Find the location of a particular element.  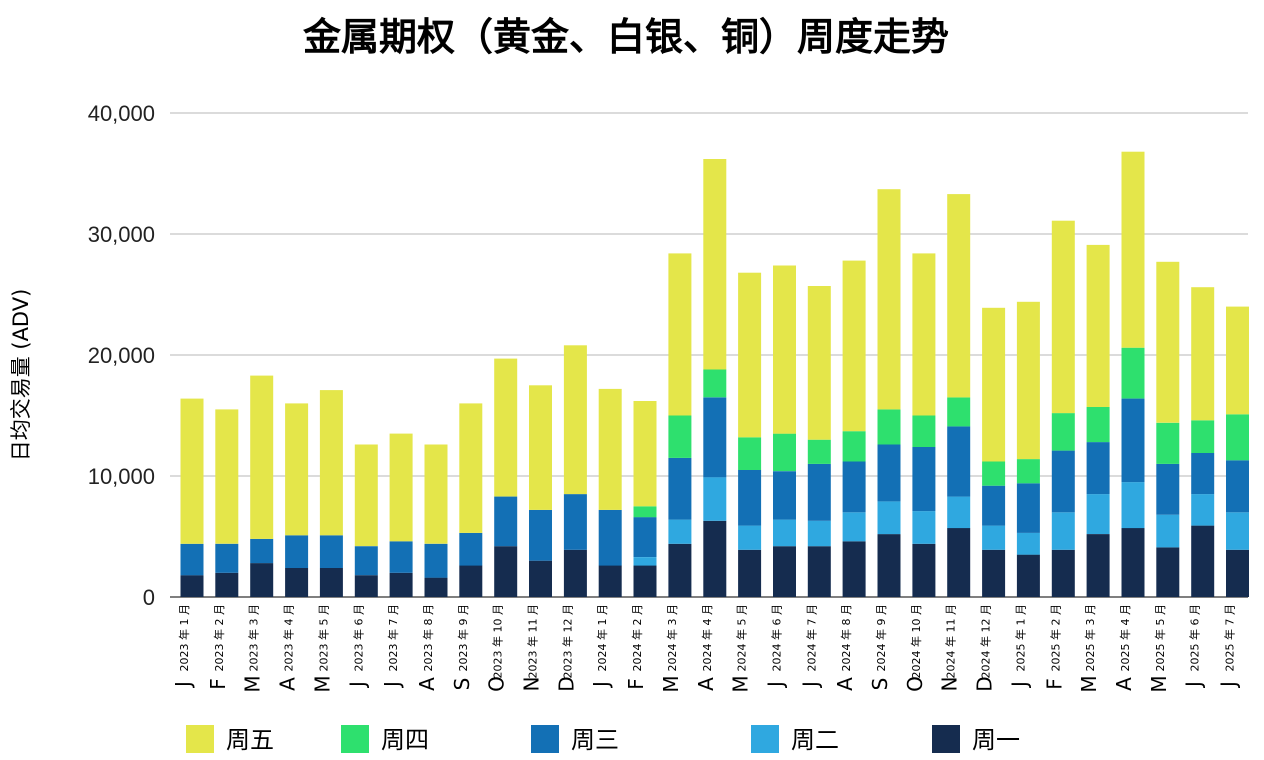

x-tick-label: 2024 年 10 月 is located at coordinates (916, 641).